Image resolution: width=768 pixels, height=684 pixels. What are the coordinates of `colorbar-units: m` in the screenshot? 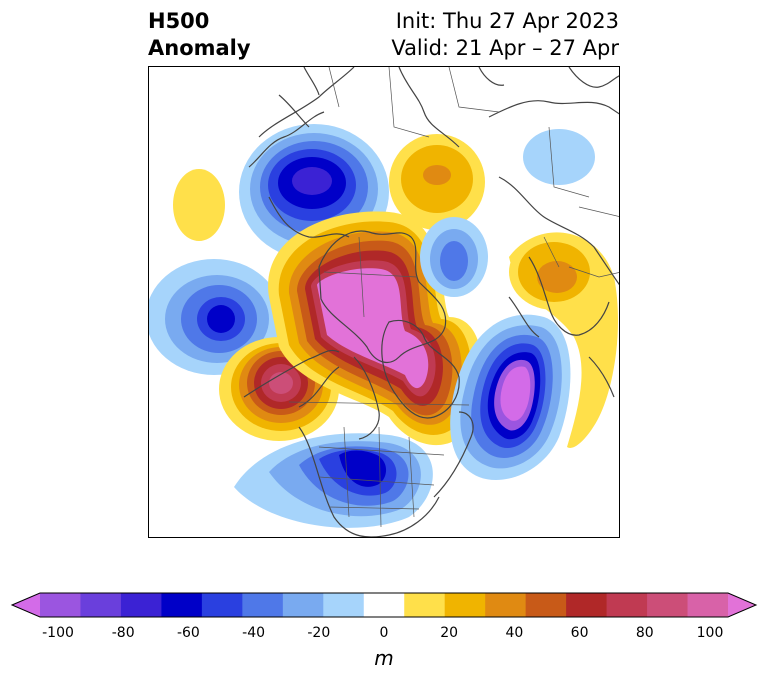 It's located at (384, 658).